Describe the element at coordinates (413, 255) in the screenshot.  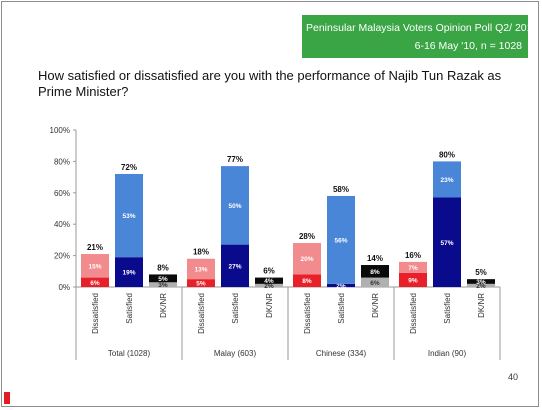
I see `bar-total-label: 16%` at that location.